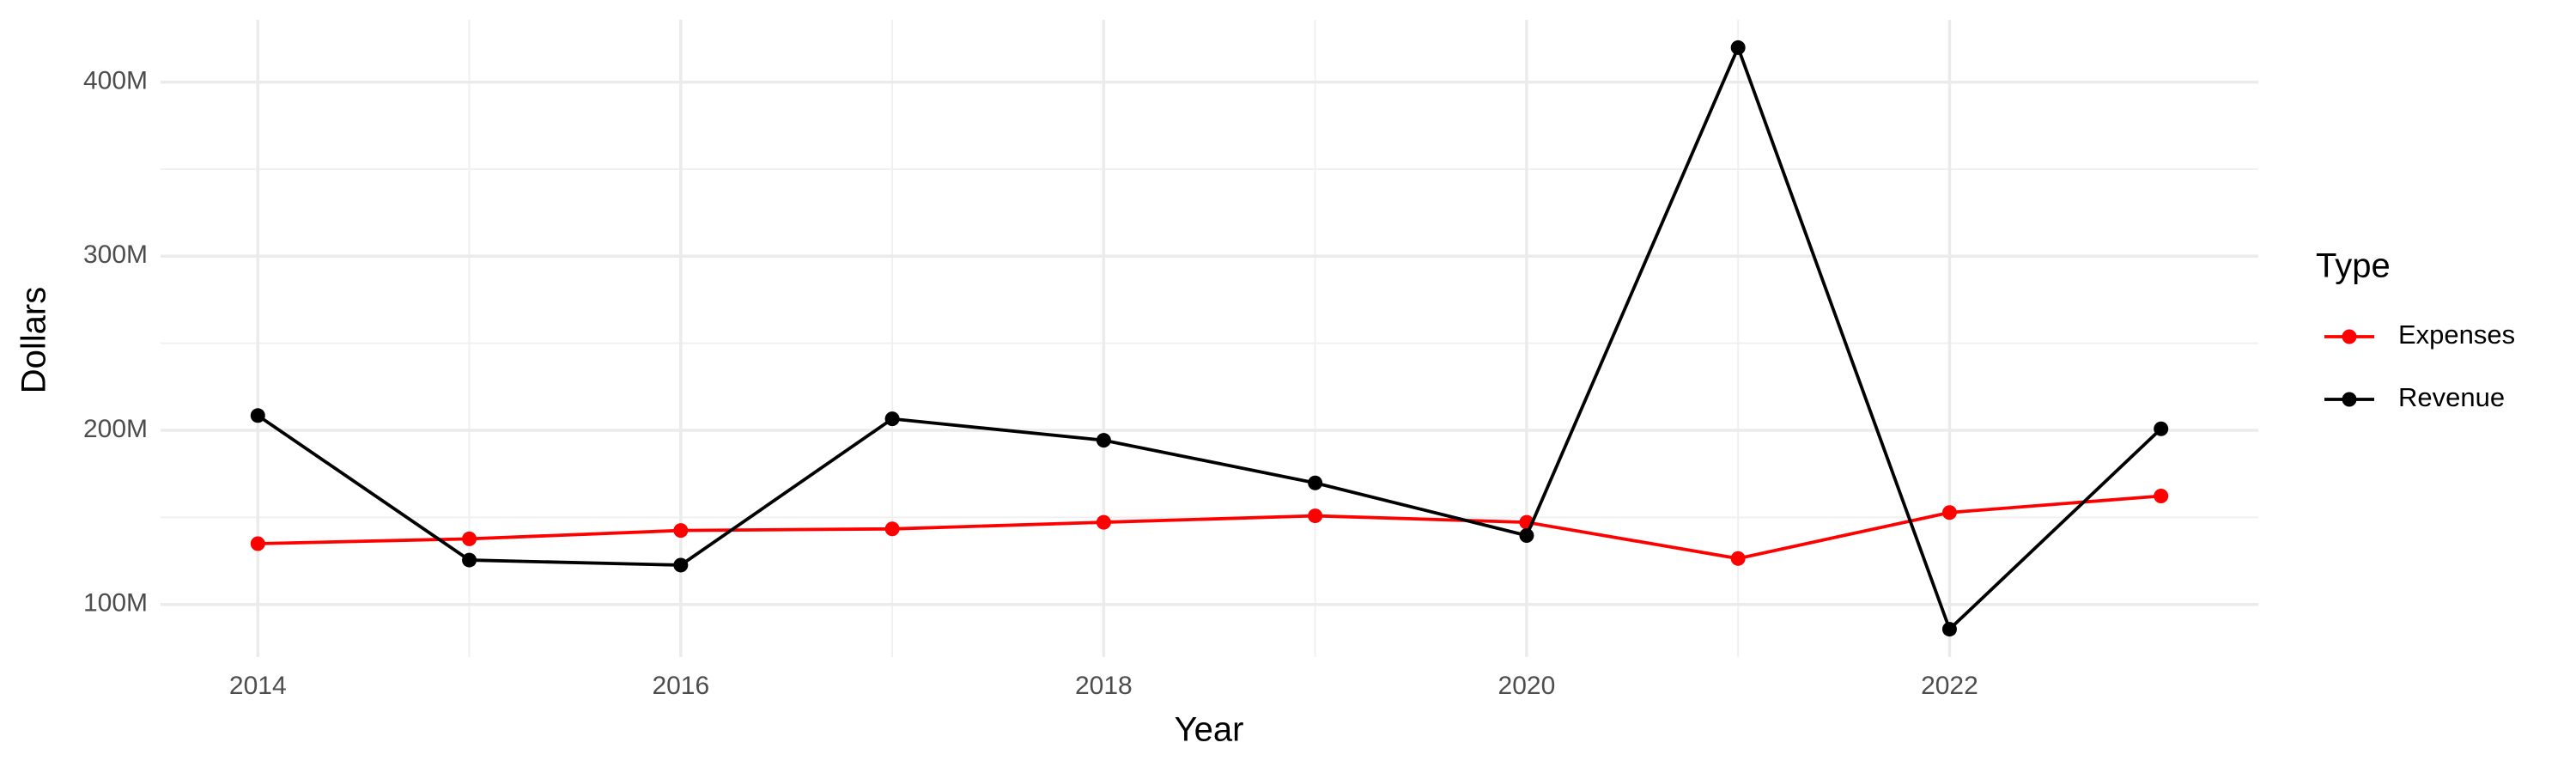 The image size is (2576, 773). I want to click on x-tick-label: 2016, so click(680, 686).